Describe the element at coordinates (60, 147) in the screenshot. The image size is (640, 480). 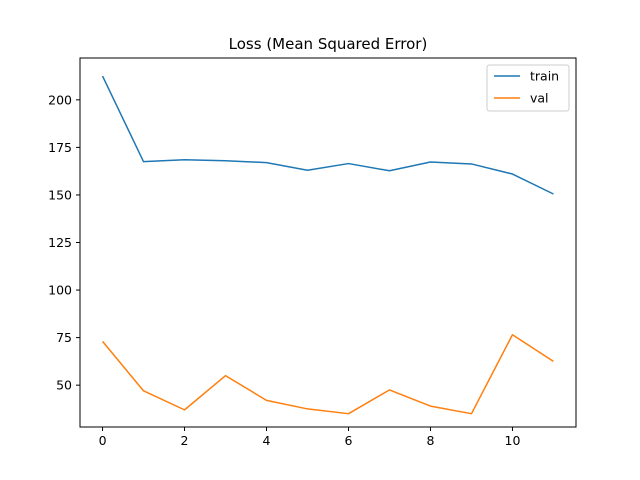
I see `y-tick-label: 175` at that location.